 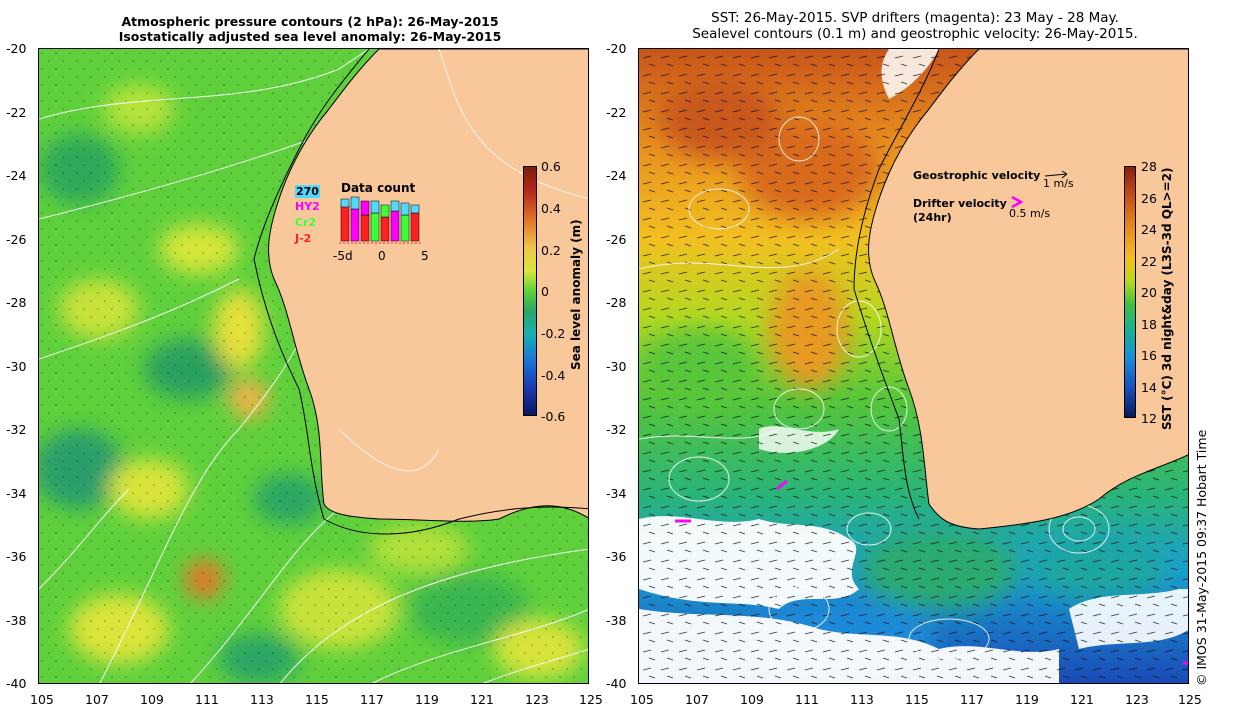 I want to click on sst-cb-tick: 26, so click(x=1149, y=198).